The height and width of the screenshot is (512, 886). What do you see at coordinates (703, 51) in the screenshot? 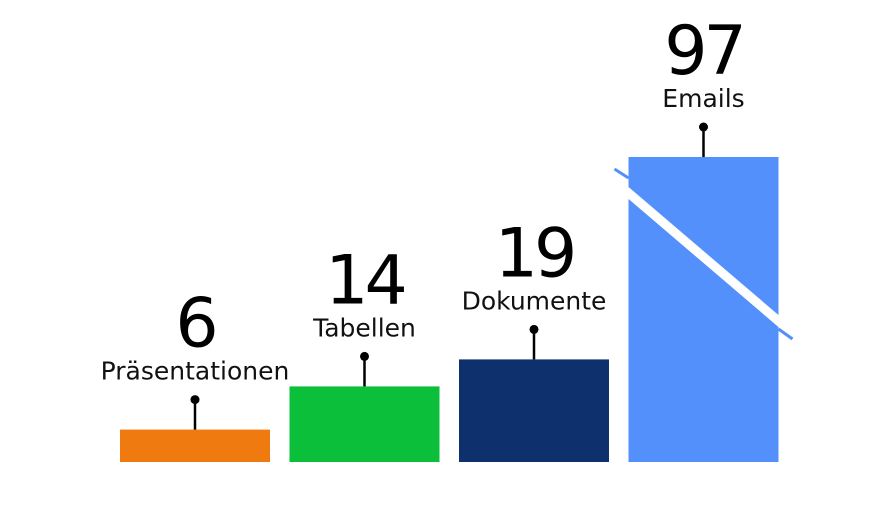
I see `value-label: 97` at bounding box center [703, 51].